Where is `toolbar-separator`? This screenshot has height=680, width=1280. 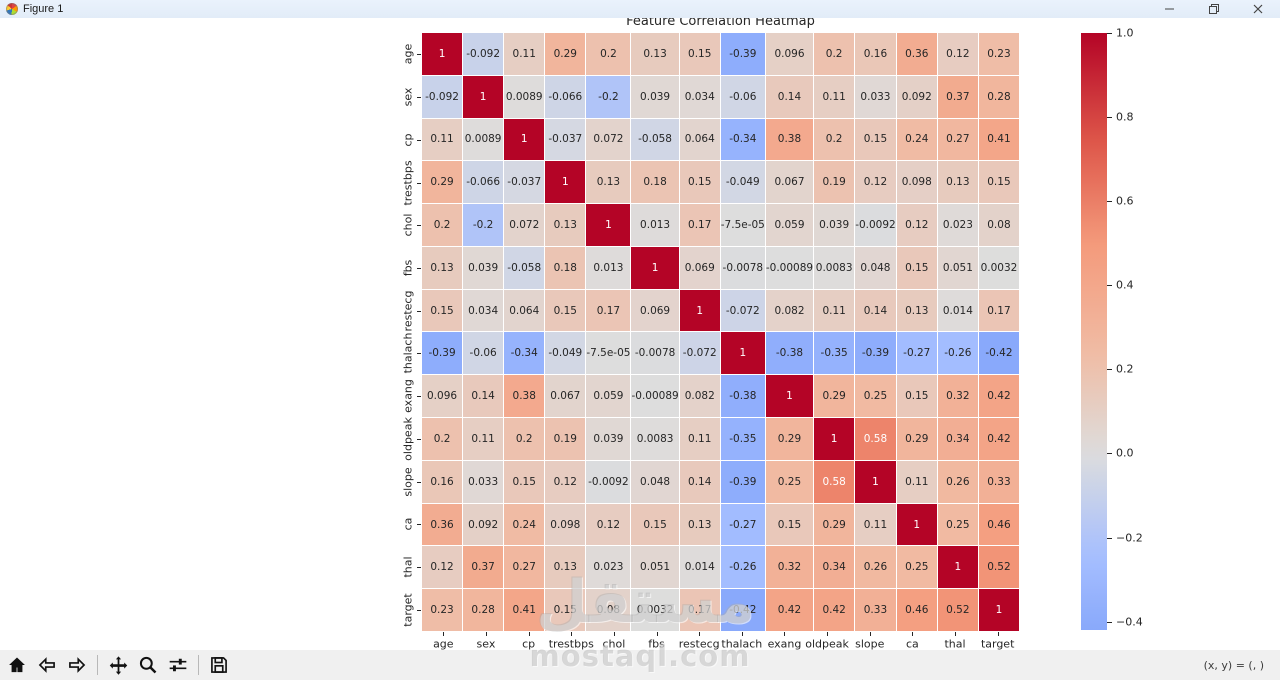 toolbar-separator is located at coordinates (97, 665).